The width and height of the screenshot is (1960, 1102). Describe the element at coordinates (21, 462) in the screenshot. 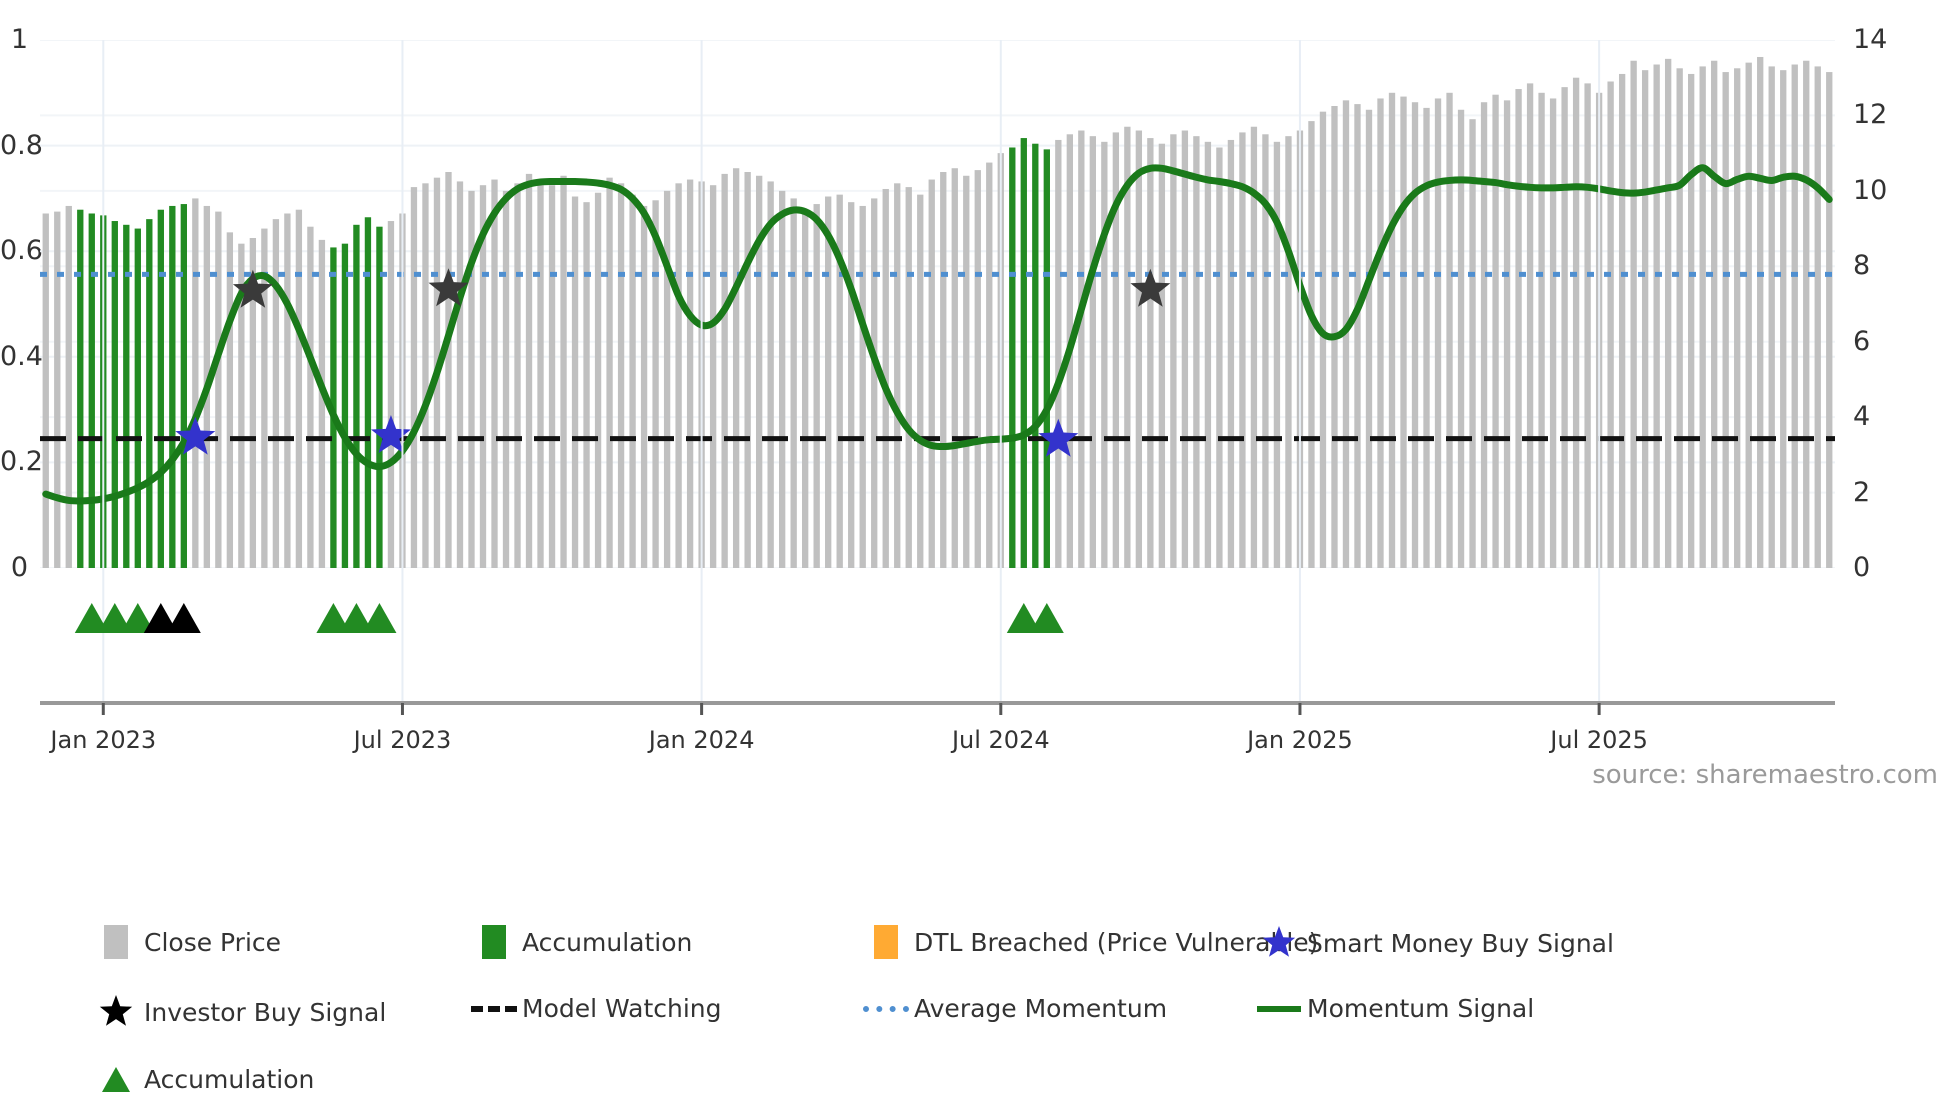

I see `y-axis-left-tick-label: 0.2` at that location.